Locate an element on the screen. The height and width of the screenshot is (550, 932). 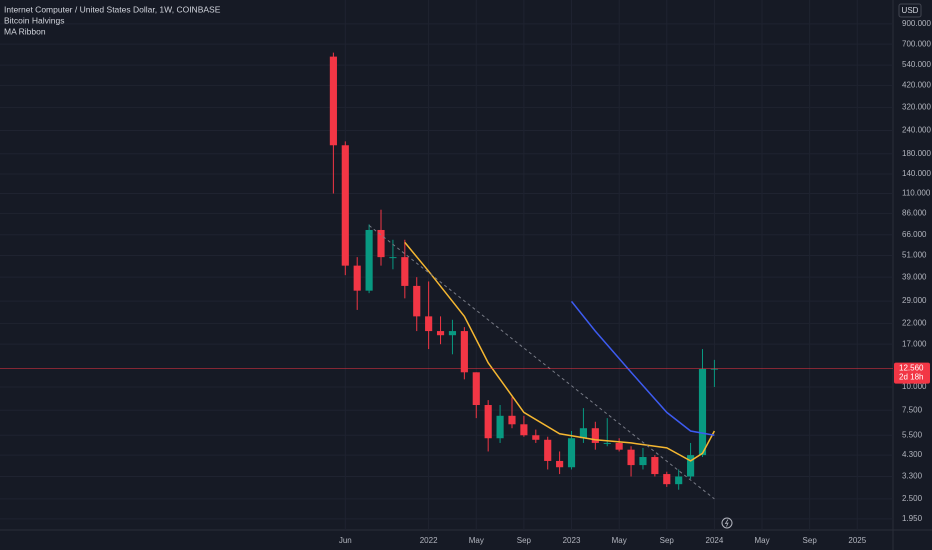
y-tick-label: 17.000 is located at coordinates (914, 343).